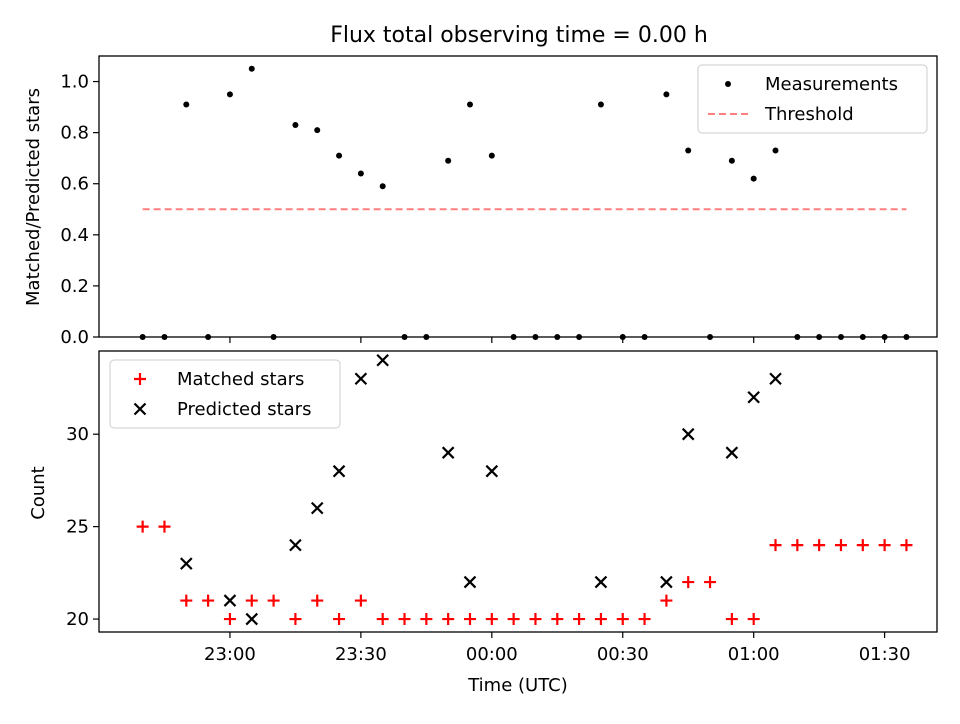  Describe the element at coordinates (33, 197) in the screenshot. I see `top-y-axis-label: Matched/Predicted stars` at that location.